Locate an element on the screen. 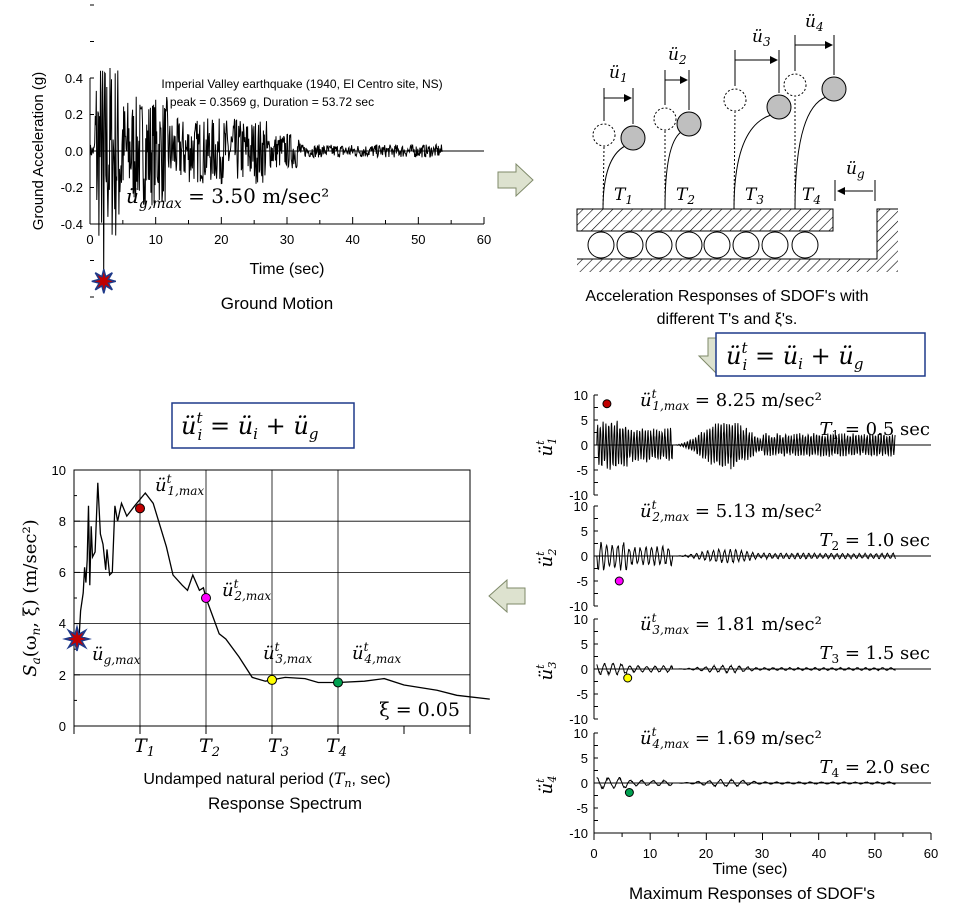 Image resolution: width=956 pixels, height=912 pixels. y-axis-label: üt2 is located at coordinates (546, 557).